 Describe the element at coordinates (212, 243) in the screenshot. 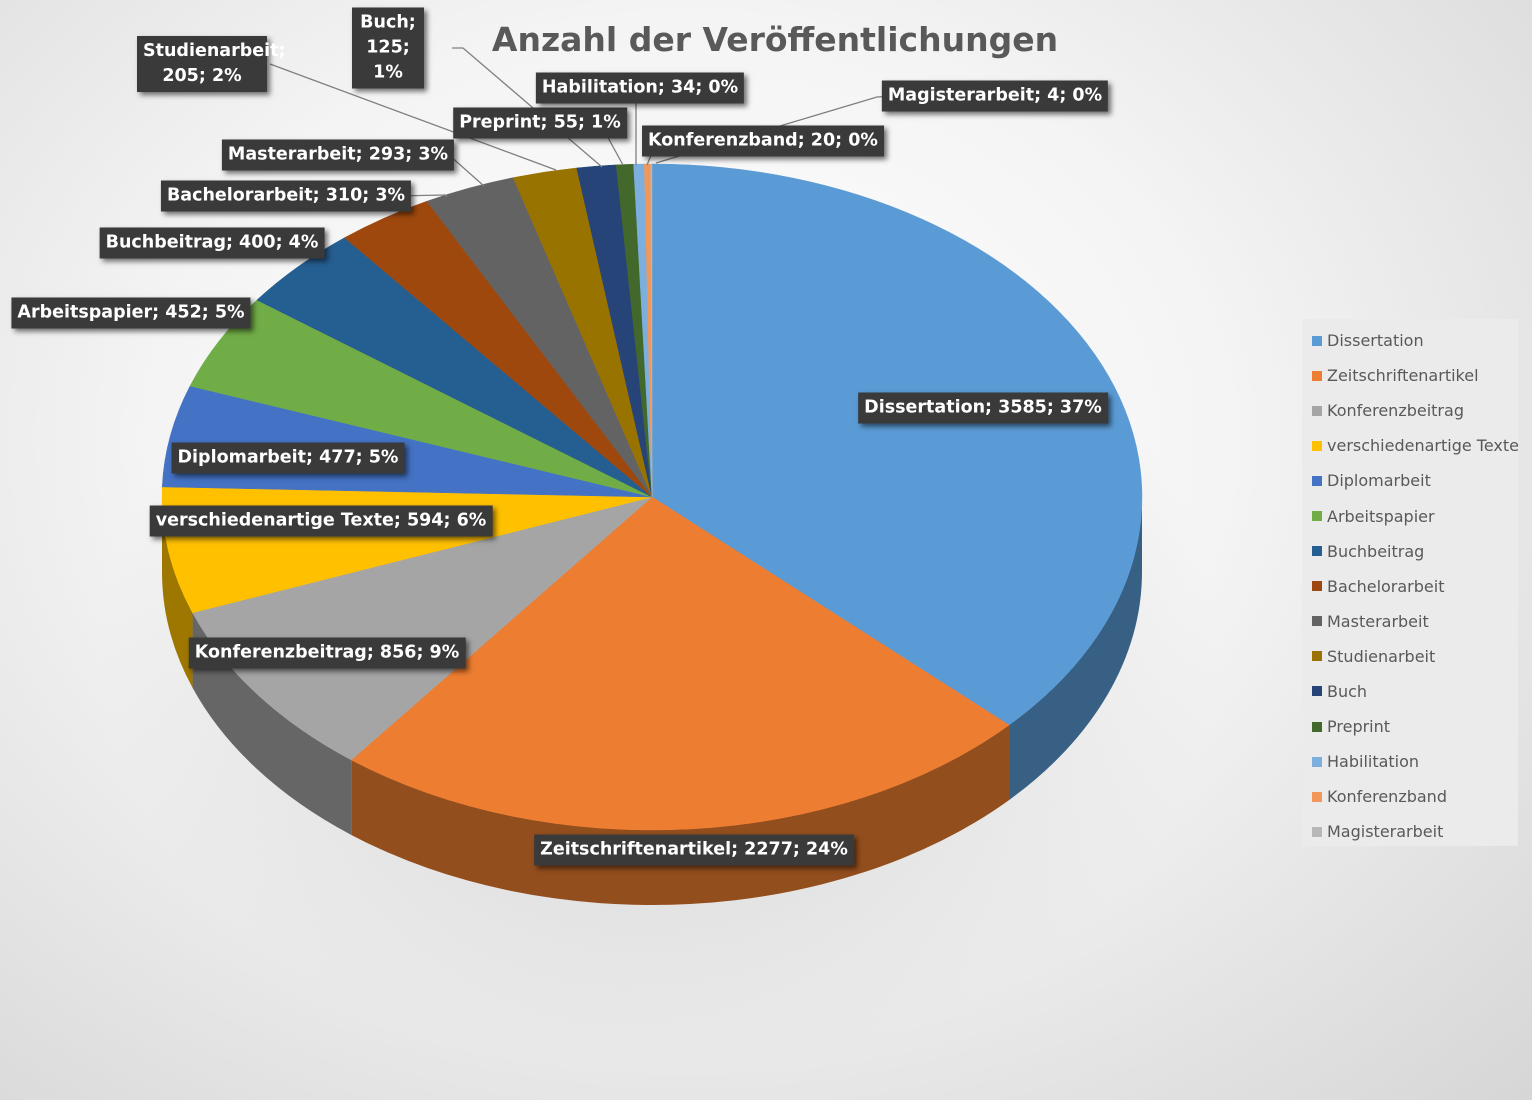

I see `data-label-buchbeitrag: Buchbeitrag; 400; 4%` at that location.